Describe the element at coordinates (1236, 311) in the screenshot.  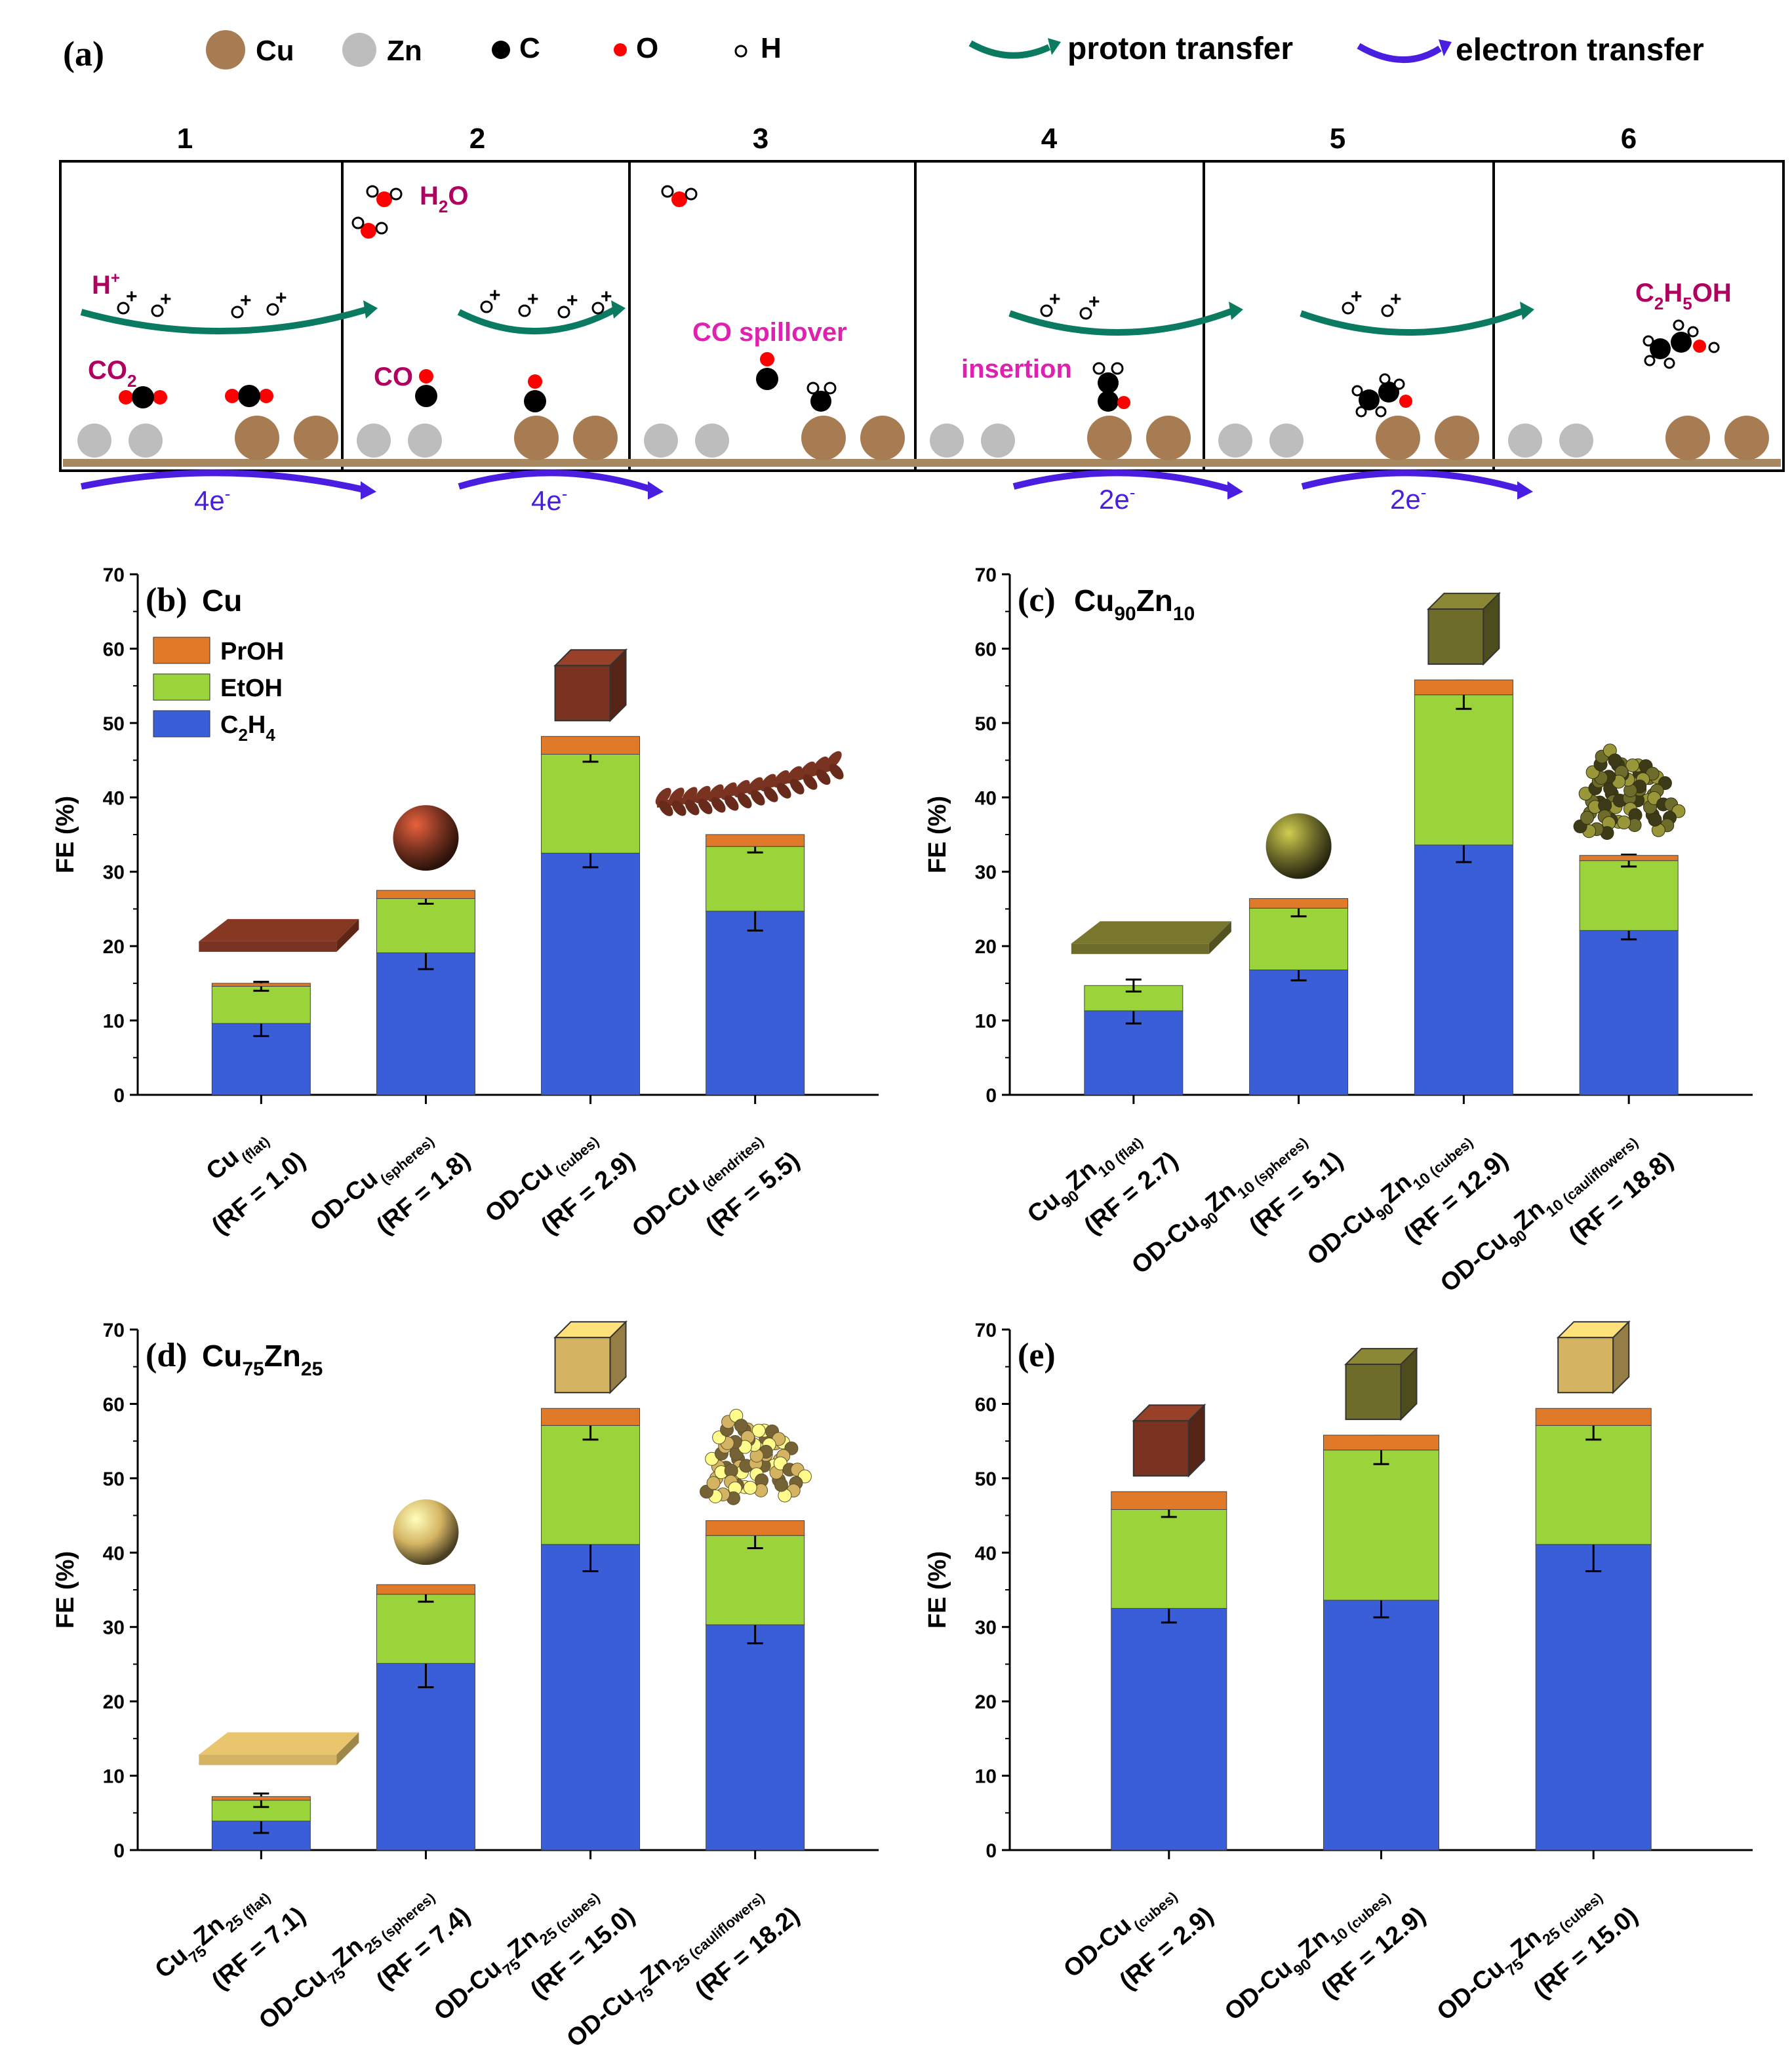
I see `proton-arrowhead-icon` at that location.